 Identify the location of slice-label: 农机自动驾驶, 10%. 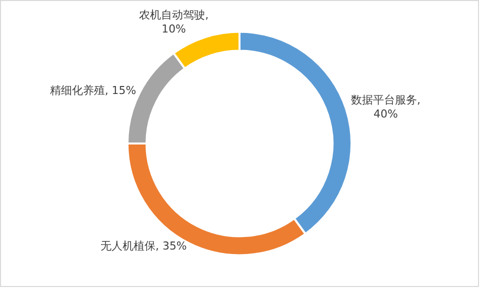
(173, 22).